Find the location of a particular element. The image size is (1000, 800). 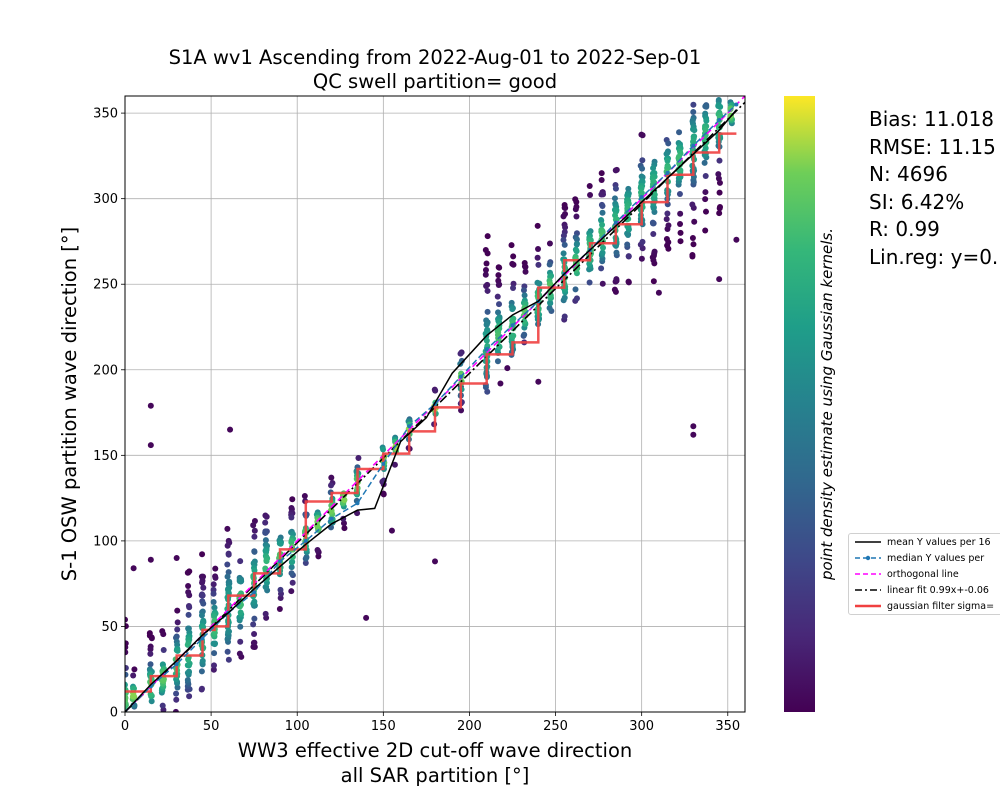

y-tick-label: 50 is located at coordinates (109, 627).